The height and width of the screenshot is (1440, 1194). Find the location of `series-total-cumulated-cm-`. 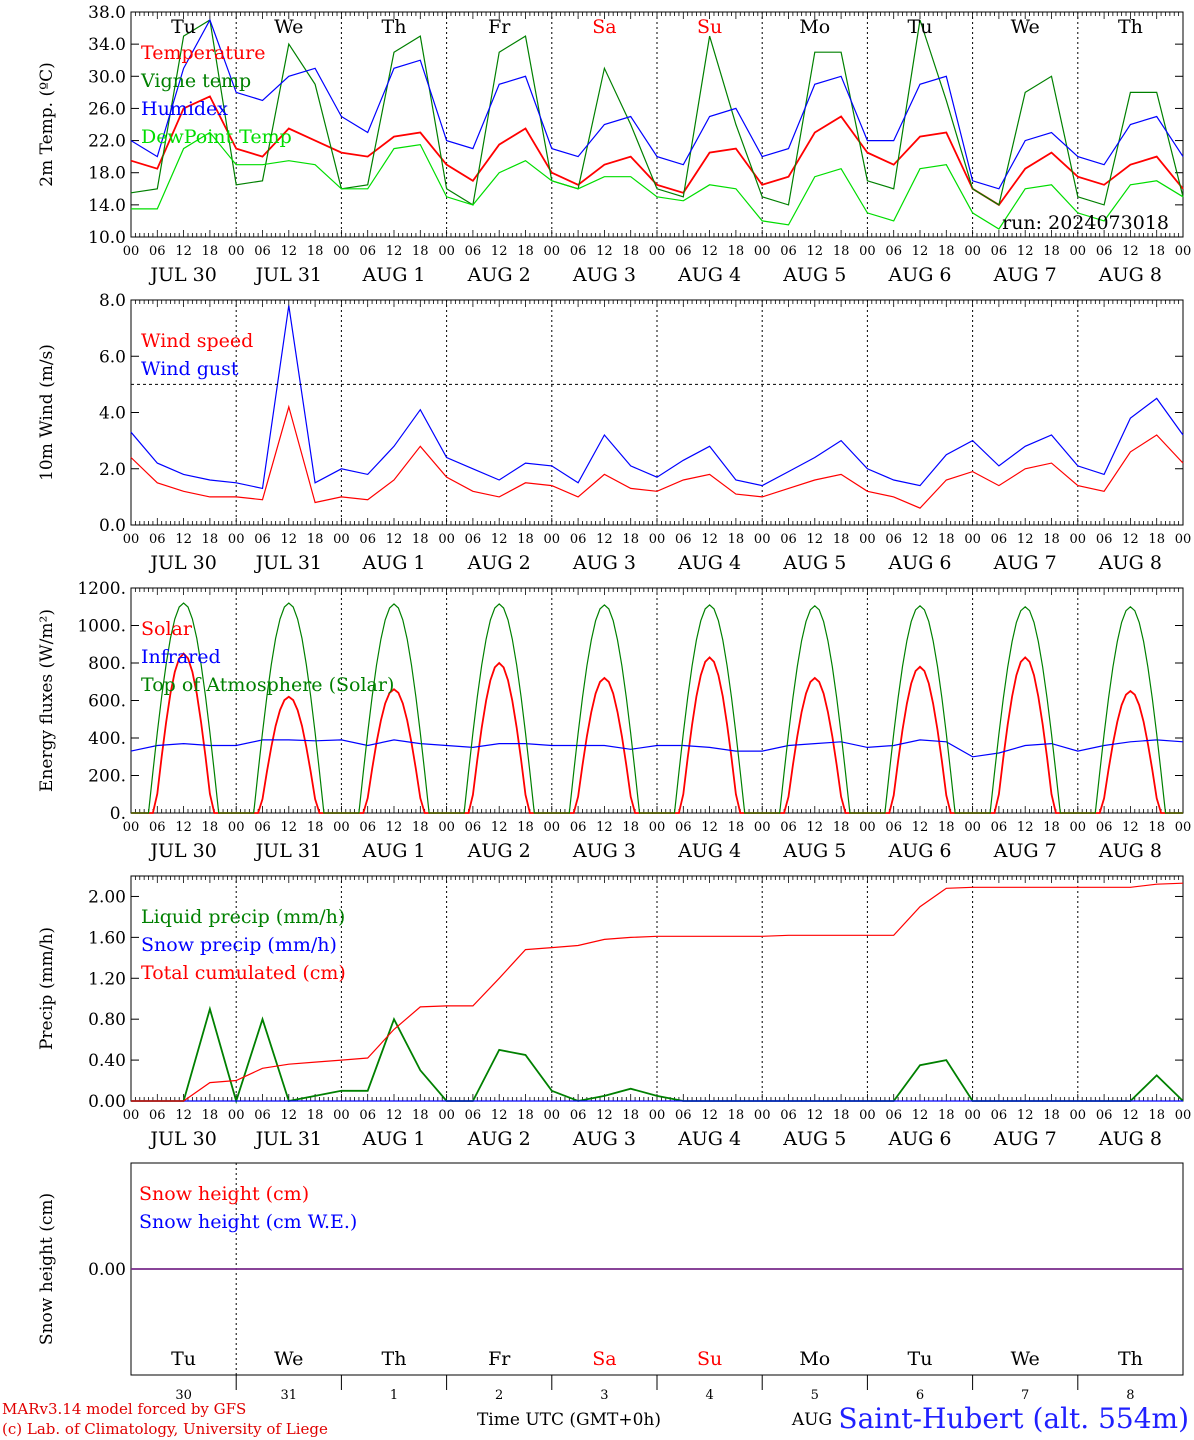

series-total-cumulated-cm- is located at coordinates (657, 992).